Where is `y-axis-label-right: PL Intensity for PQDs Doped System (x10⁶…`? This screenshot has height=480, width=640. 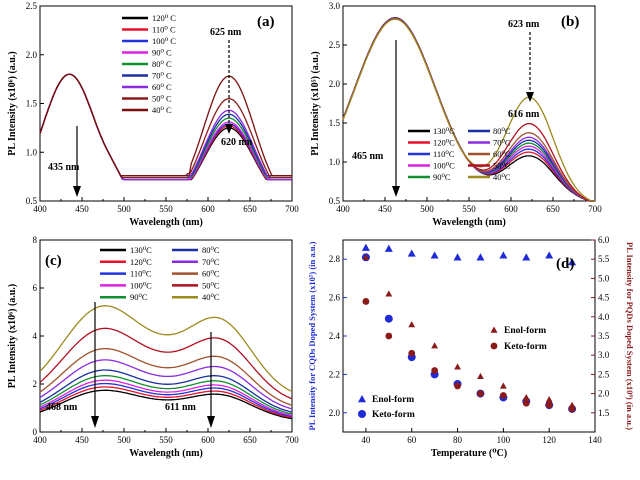
y-axis-label-right: PL Intensity for PQDs Doped System (x10⁶… is located at coordinates (630, 336).